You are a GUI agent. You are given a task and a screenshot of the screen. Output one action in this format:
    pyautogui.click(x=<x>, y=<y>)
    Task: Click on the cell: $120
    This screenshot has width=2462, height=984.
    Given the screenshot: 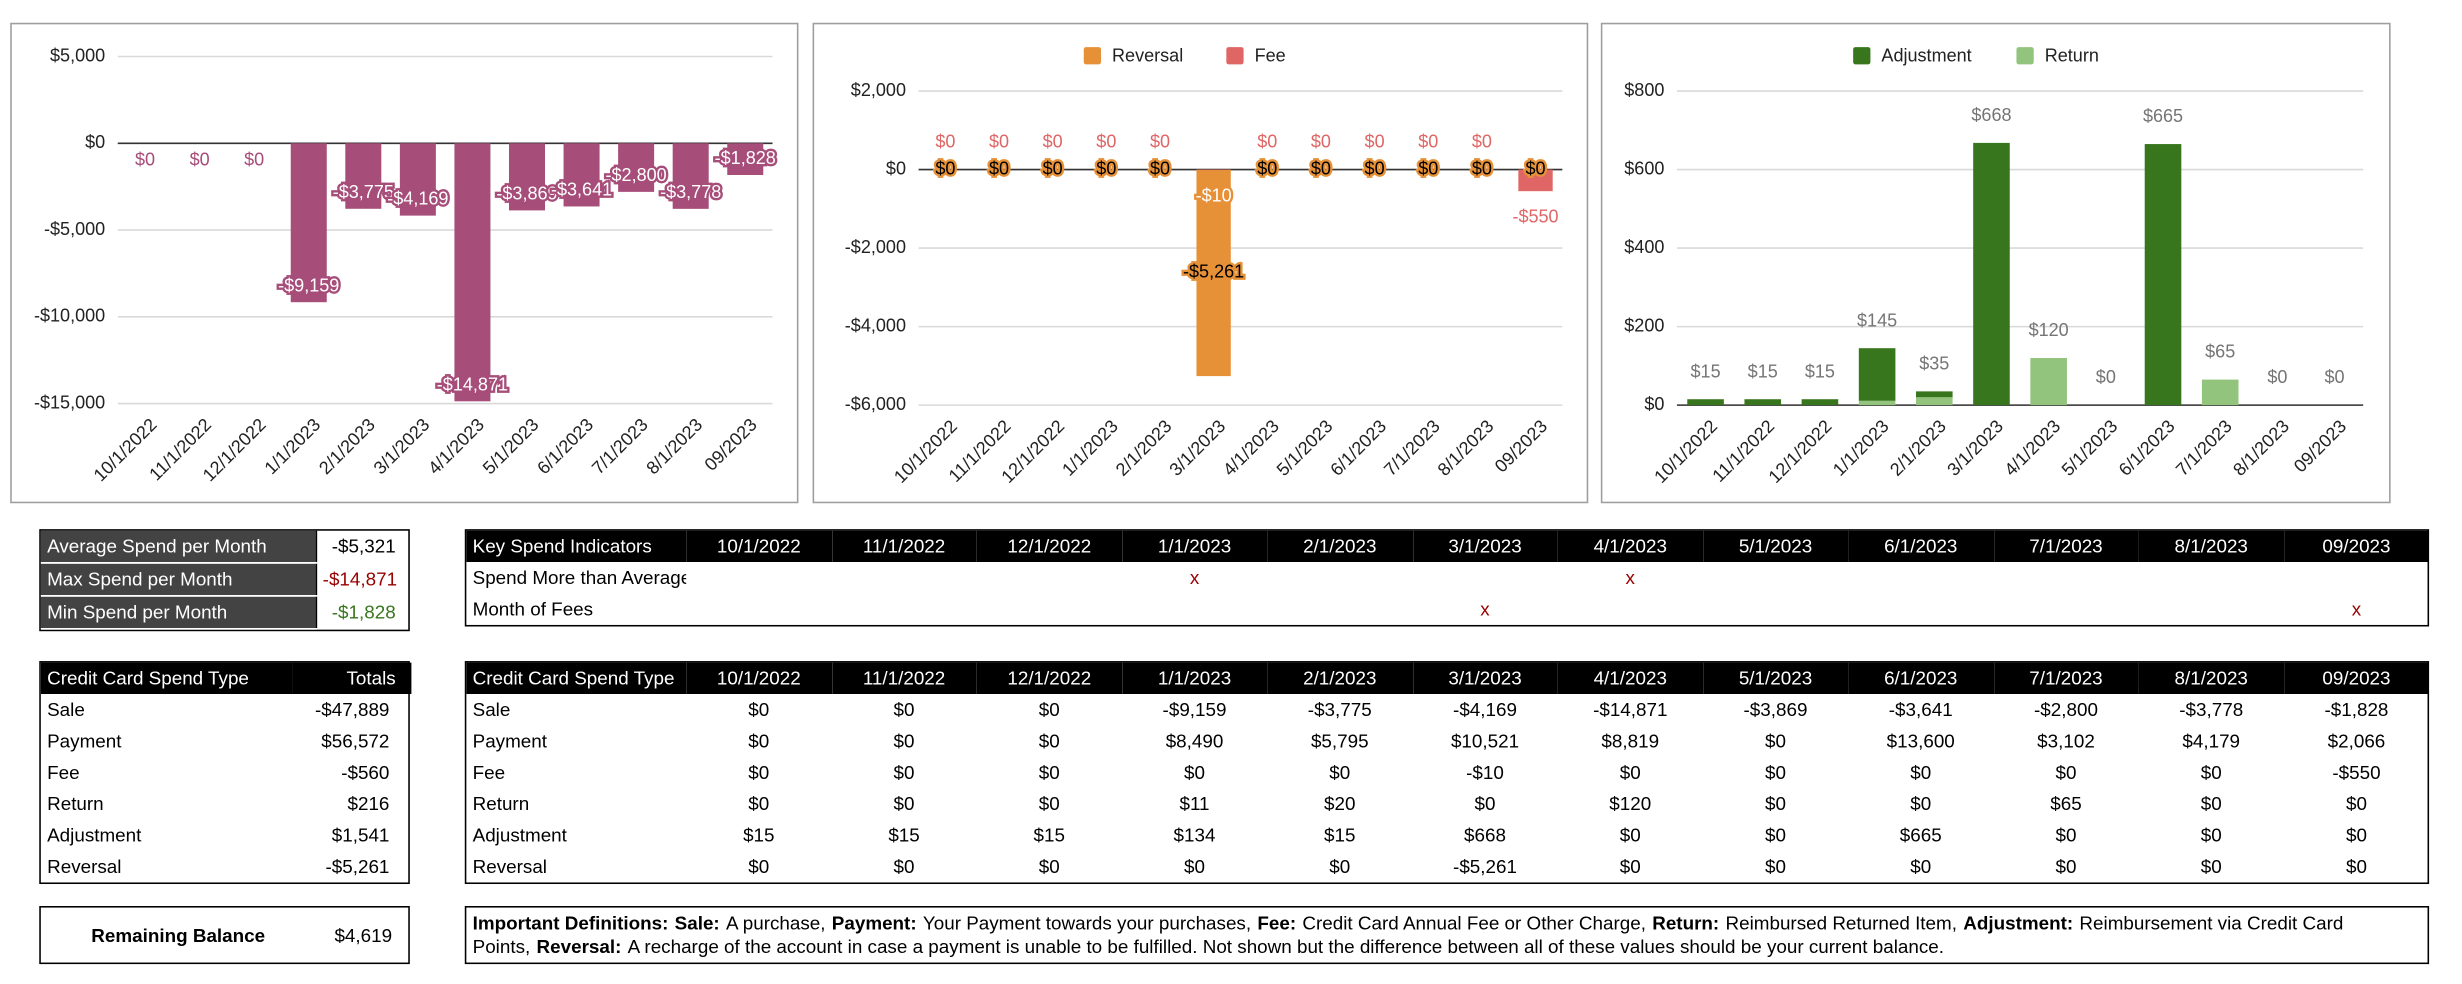 What is the action you would take?
    pyautogui.click(x=1630, y=803)
    